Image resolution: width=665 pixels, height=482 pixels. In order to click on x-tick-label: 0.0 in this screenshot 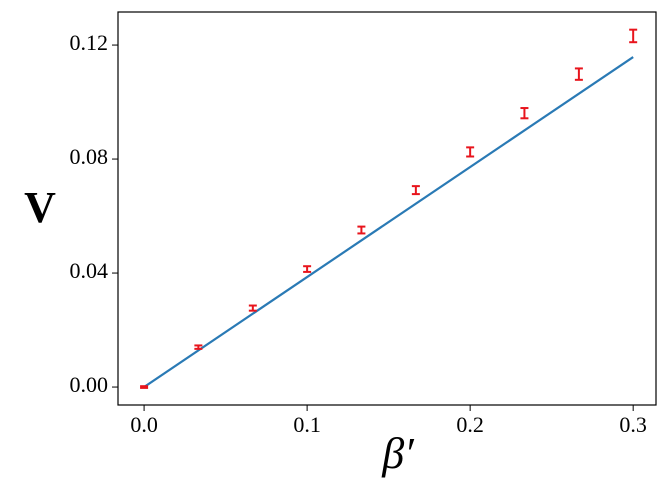, I will do `click(144, 424)`.